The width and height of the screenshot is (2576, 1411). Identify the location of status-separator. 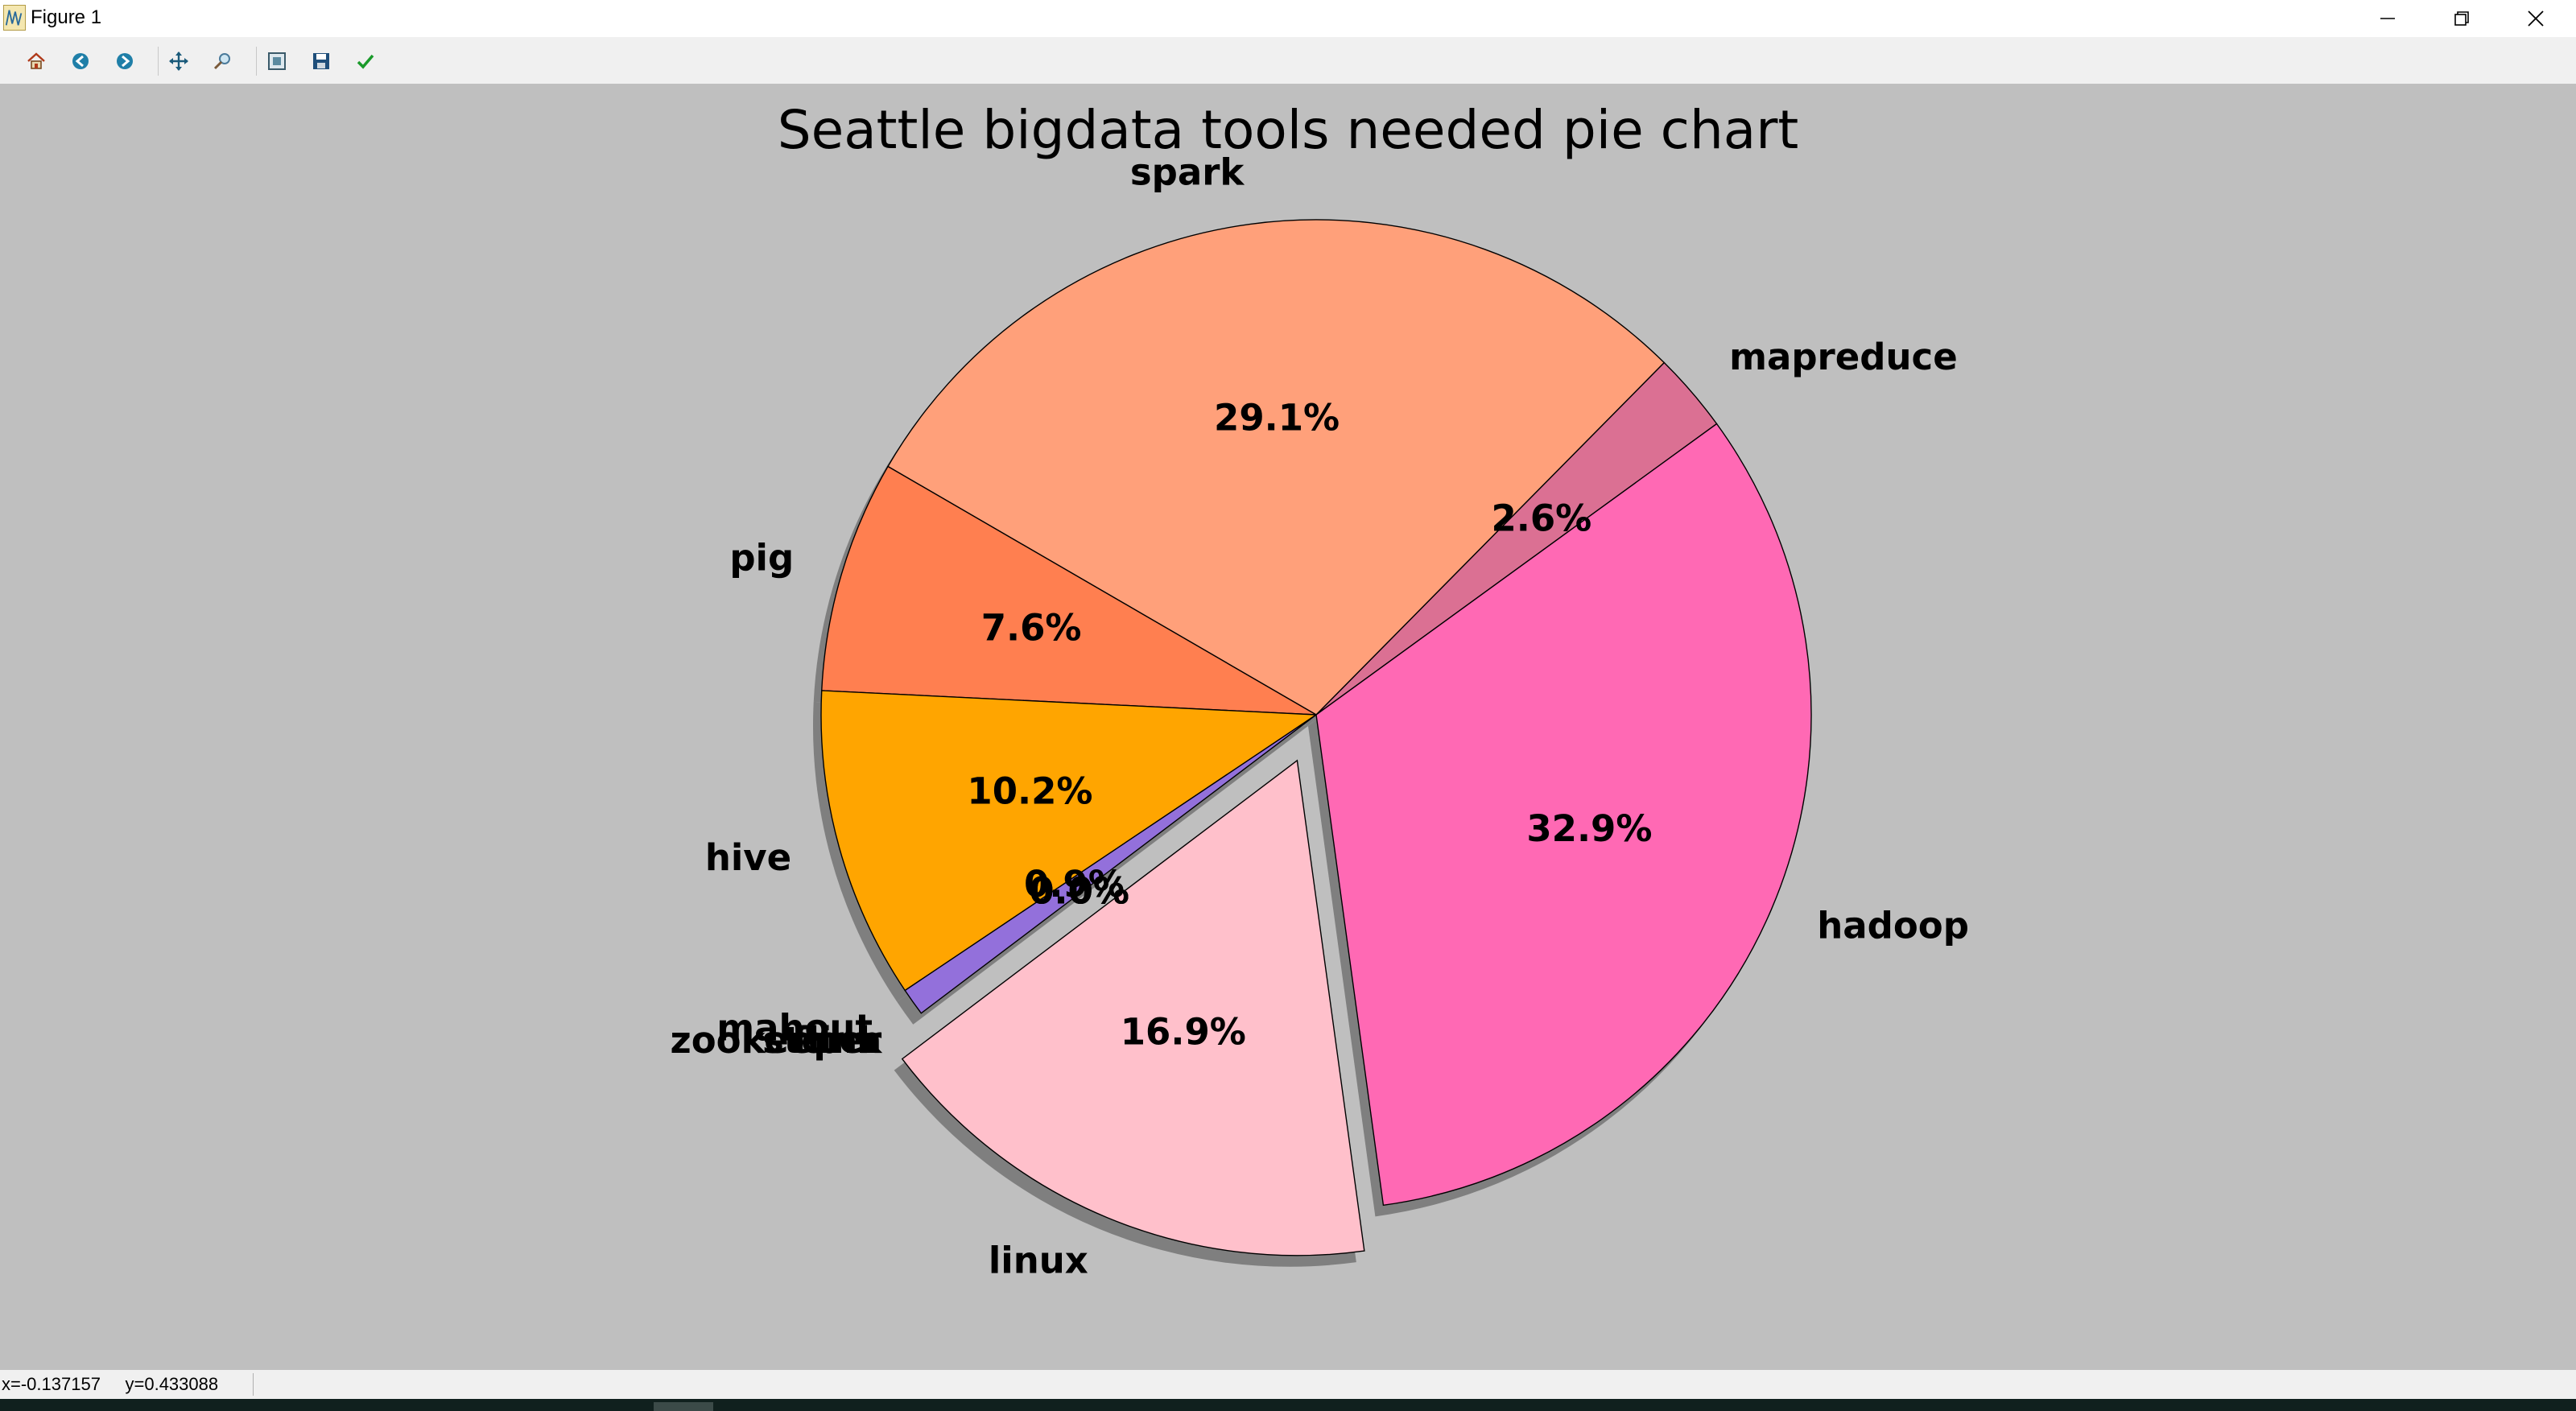
(253, 1384).